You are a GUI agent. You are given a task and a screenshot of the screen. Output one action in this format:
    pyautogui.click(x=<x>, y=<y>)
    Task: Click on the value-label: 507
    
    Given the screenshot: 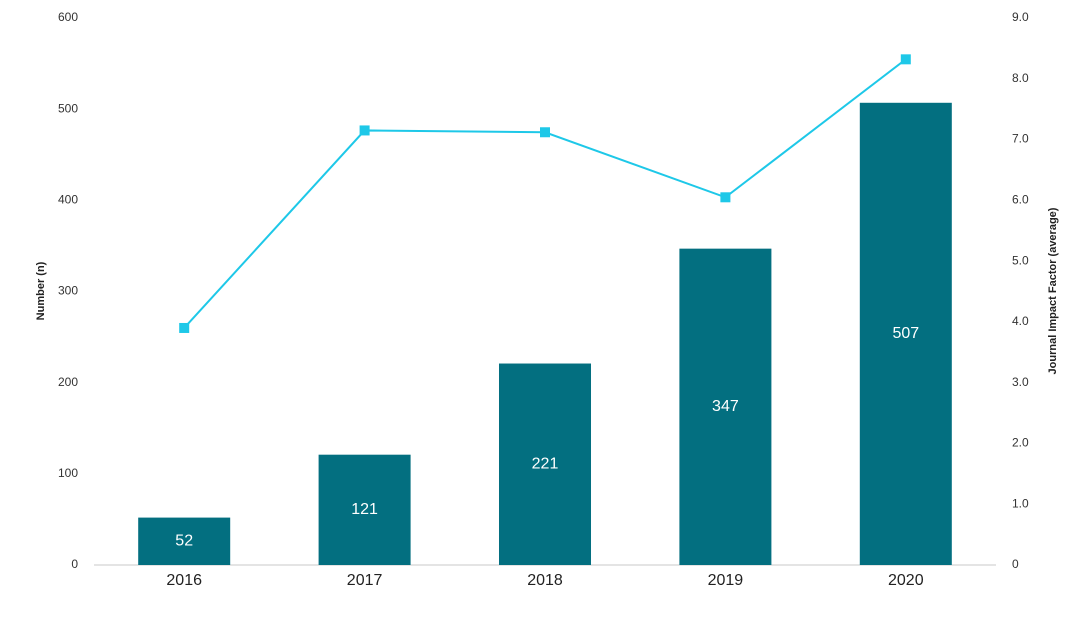 What is the action you would take?
    pyautogui.click(x=905, y=333)
    